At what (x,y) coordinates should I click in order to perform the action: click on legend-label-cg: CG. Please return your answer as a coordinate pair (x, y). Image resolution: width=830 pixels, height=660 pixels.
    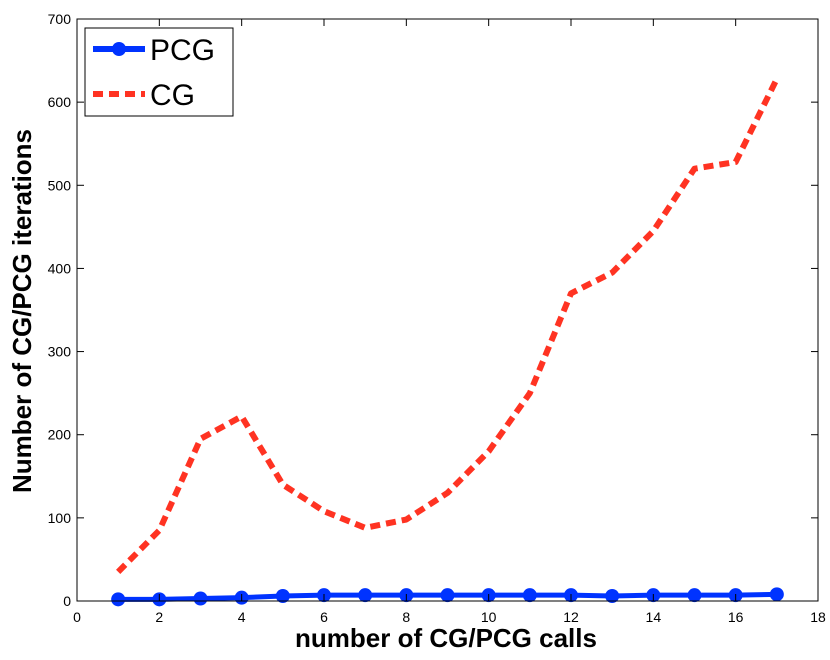
    Looking at the image, I should click on (172, 95).